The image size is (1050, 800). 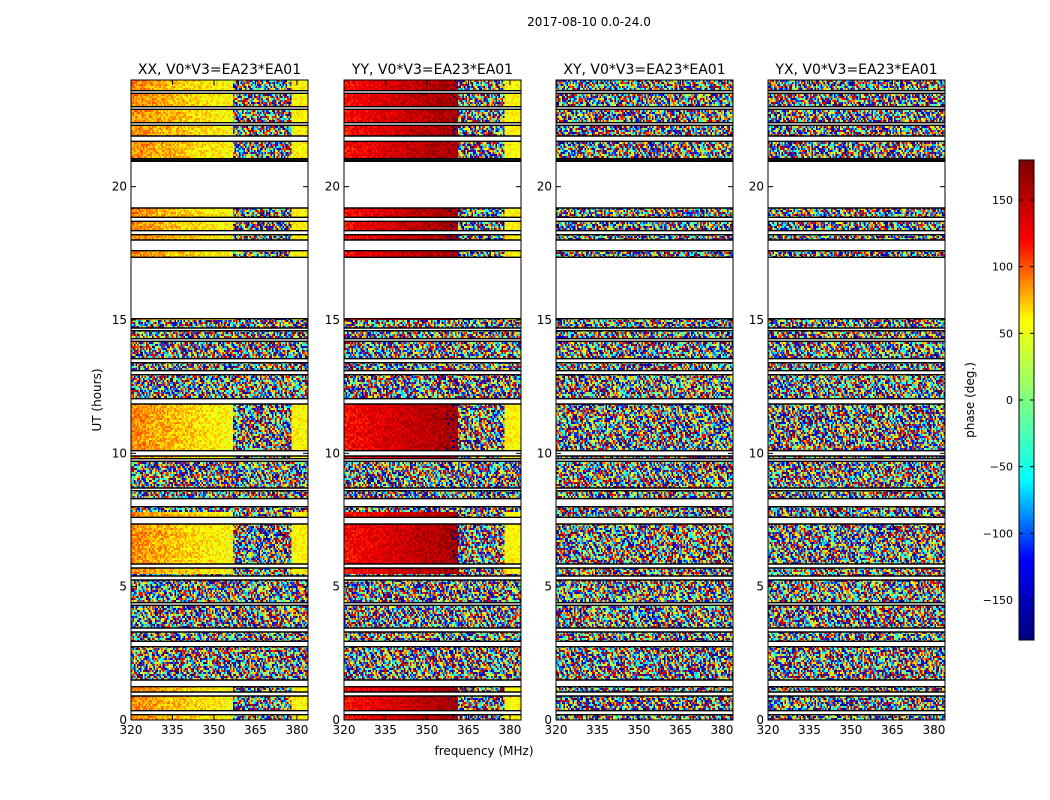 What do you see at coordinates (219, 70) in the screenshot?
I see `panel-title: XX, V0*V3=EA23*EA01` at bounding box center [219, 70].